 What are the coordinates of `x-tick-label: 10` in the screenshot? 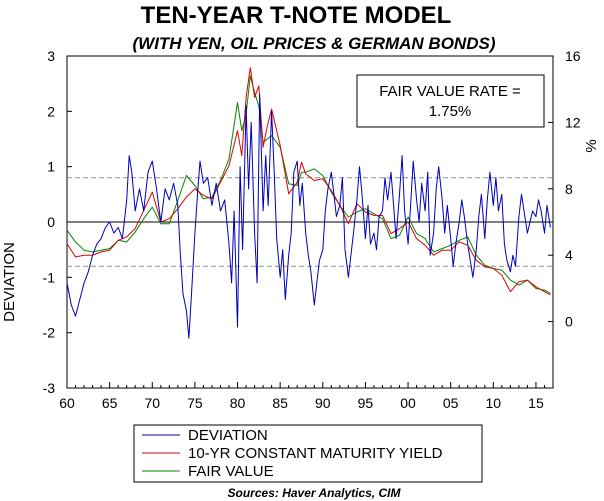 It's located at (494, 403).